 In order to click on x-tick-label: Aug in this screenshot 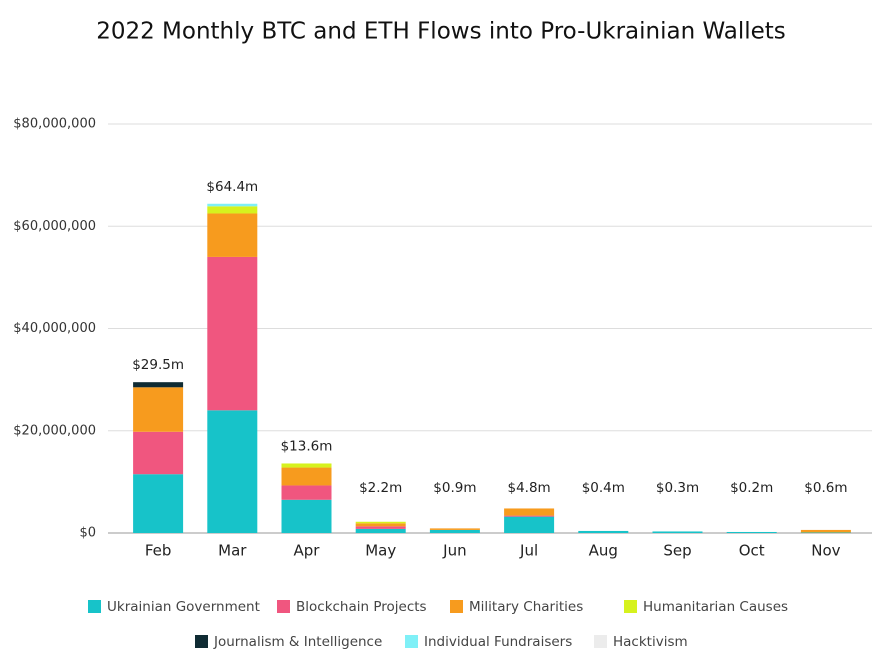, I will do `click(603, 551)`.